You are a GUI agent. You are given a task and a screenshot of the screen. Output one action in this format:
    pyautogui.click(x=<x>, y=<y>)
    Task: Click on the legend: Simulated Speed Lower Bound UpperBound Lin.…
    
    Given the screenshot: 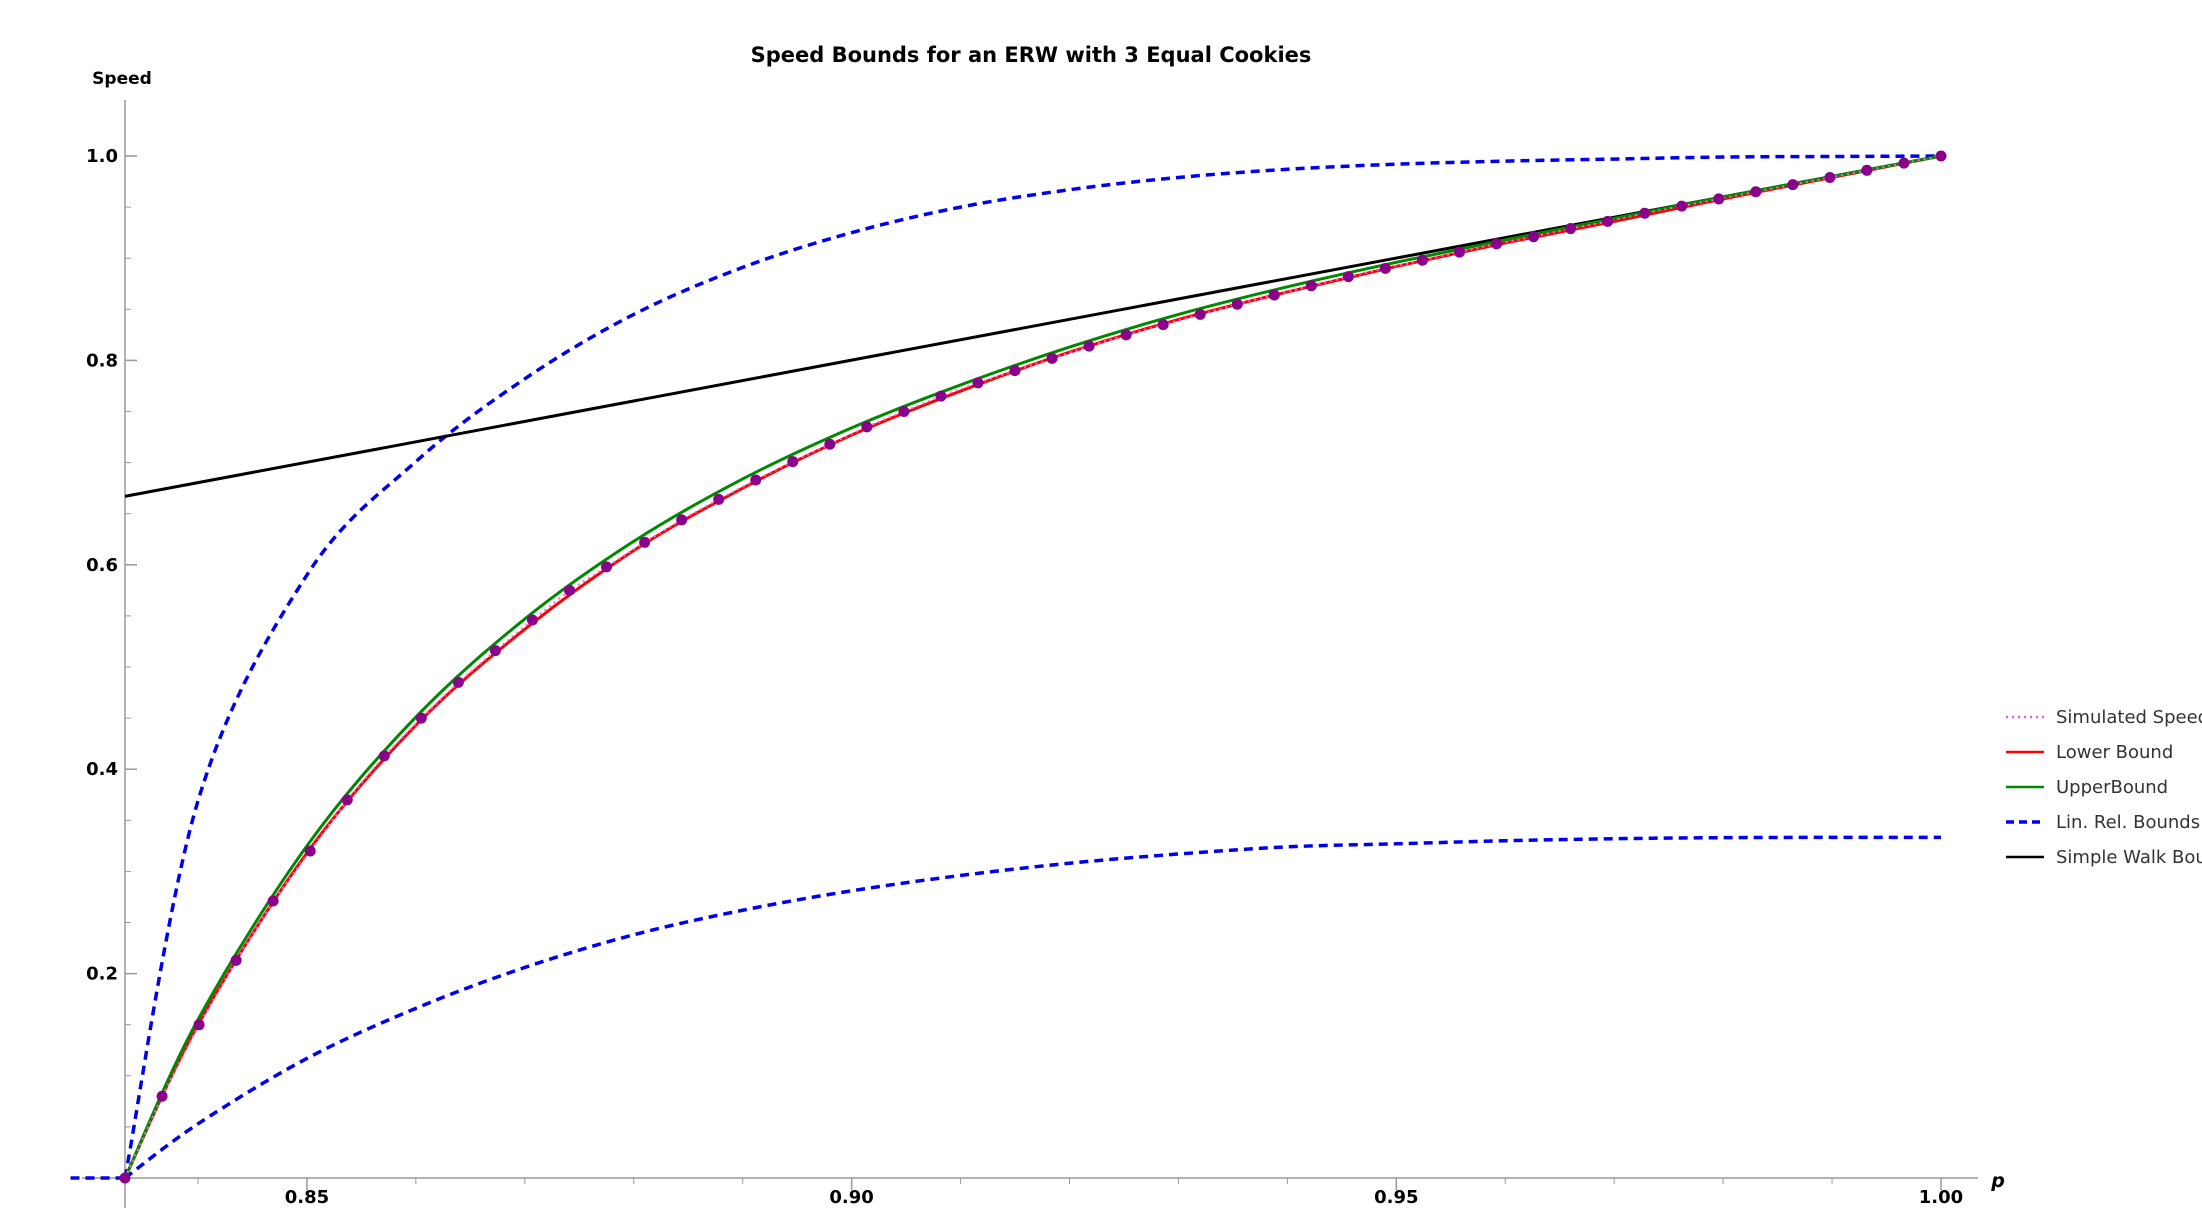 What is the action you would take?
    pyautogui.click(x=2104, y=787)
    